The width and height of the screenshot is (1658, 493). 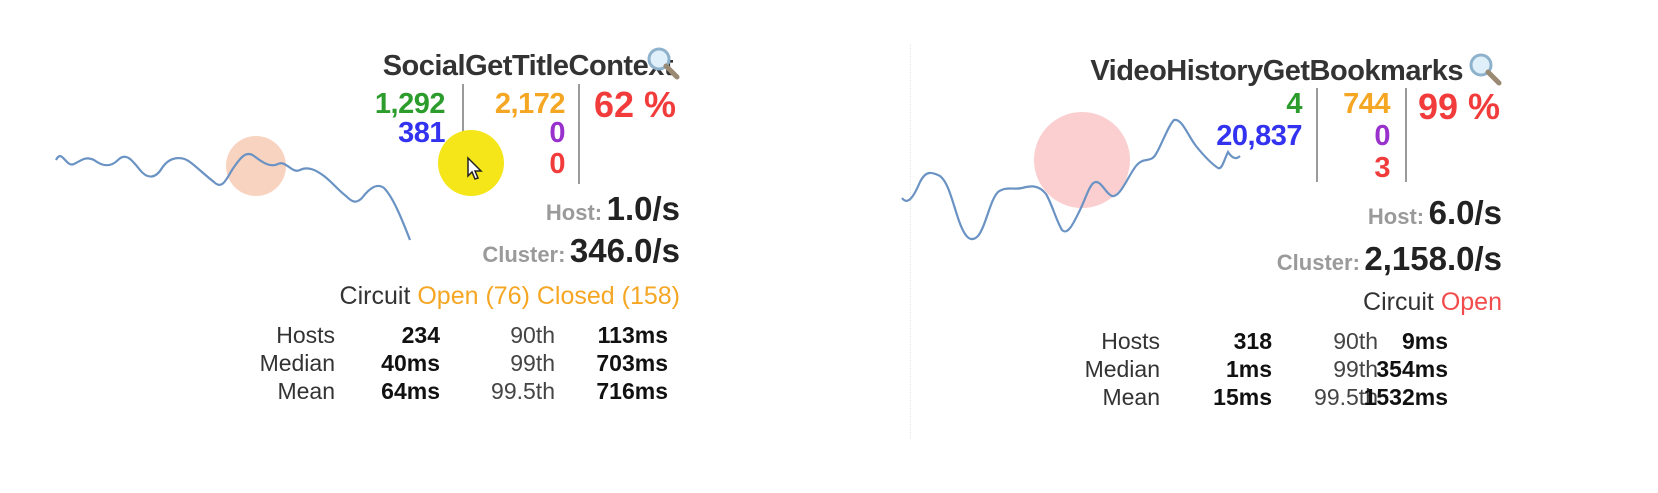 I want to click on host-rate: Host: 6.0/s, so click(x=1435, y=213).